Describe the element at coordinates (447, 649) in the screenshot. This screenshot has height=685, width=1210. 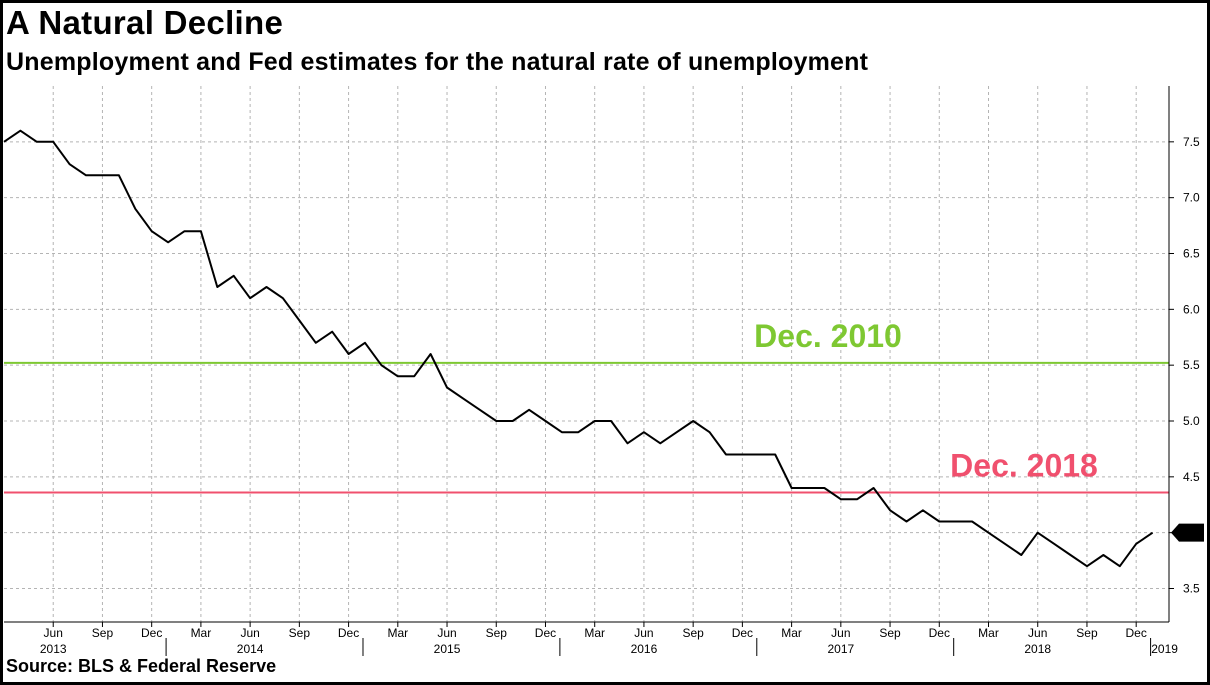
I see `x-year-label: 2015` at that location.